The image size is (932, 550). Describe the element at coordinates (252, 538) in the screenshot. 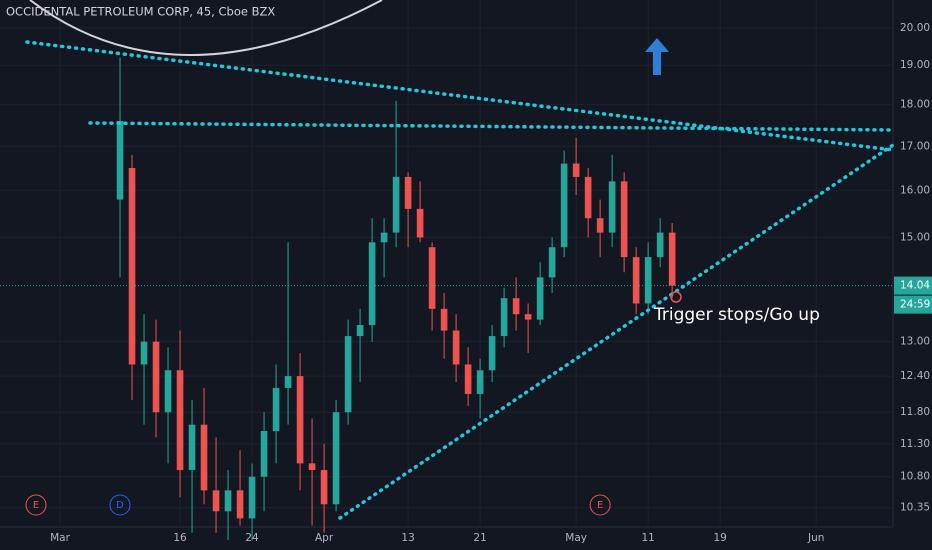

I see `x-tick-label: 24` at that location.